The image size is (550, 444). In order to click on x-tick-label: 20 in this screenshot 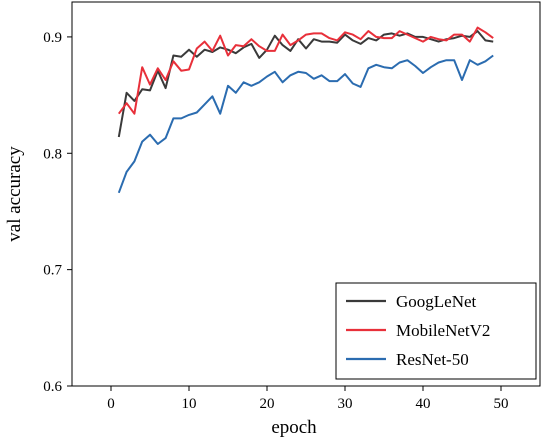, I will do `click(267, 404)`.